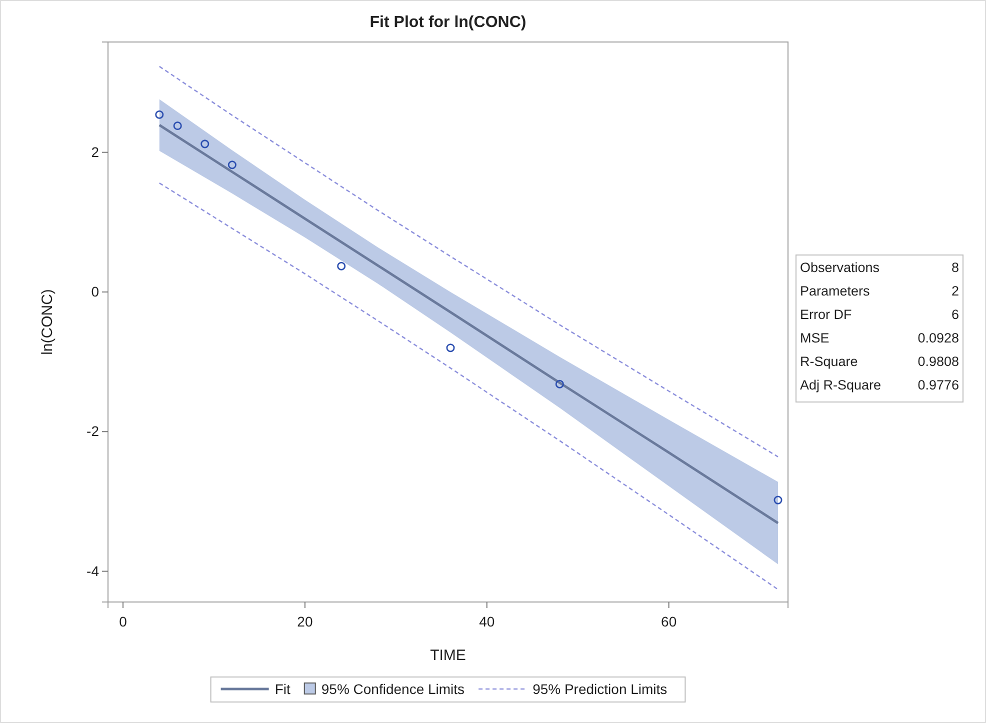  I want to click on y-tick-label: 0, so click(95, 291).